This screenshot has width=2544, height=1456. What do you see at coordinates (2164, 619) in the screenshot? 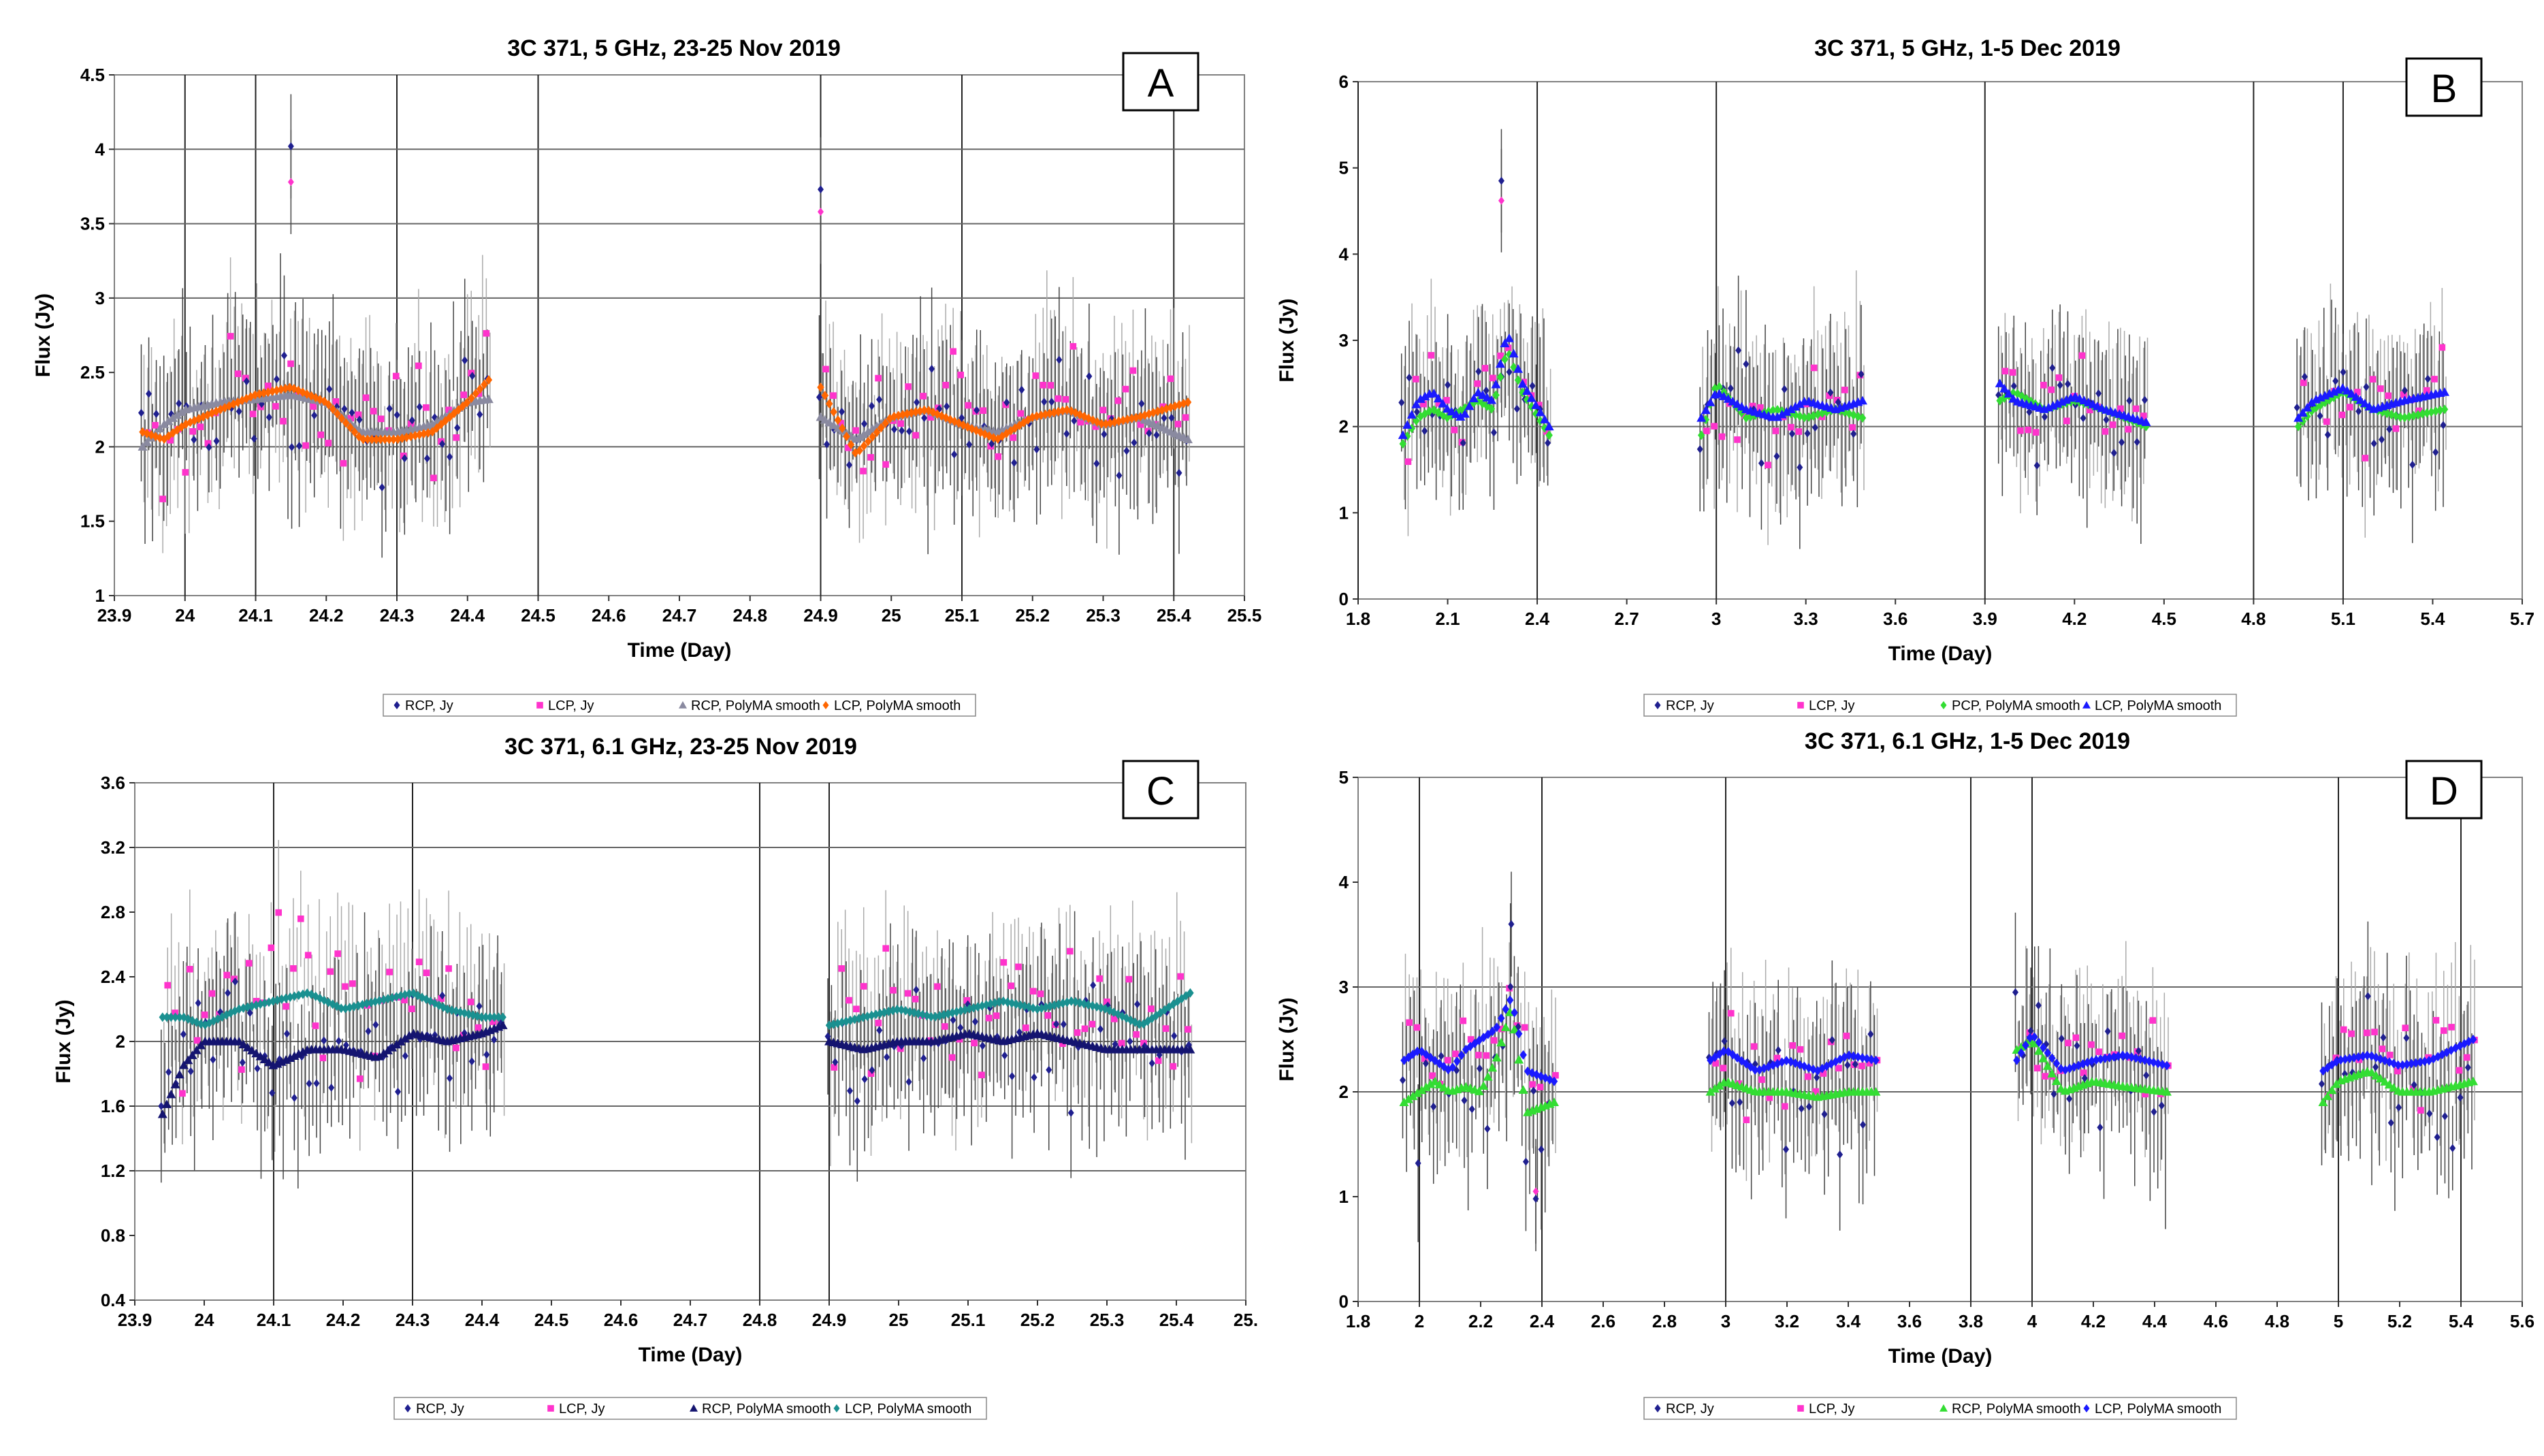
I see `x-tick-label: 4.5` at bounding box center [2164, 619].